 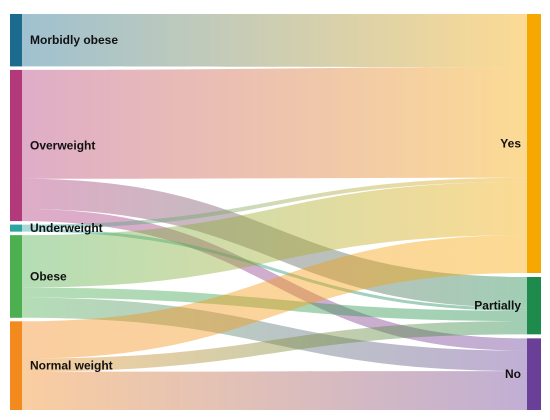 What do you see at coordinates (16, 365) in the screenshot?
I see `node-normal-weight` at bounding box center [16, 365].